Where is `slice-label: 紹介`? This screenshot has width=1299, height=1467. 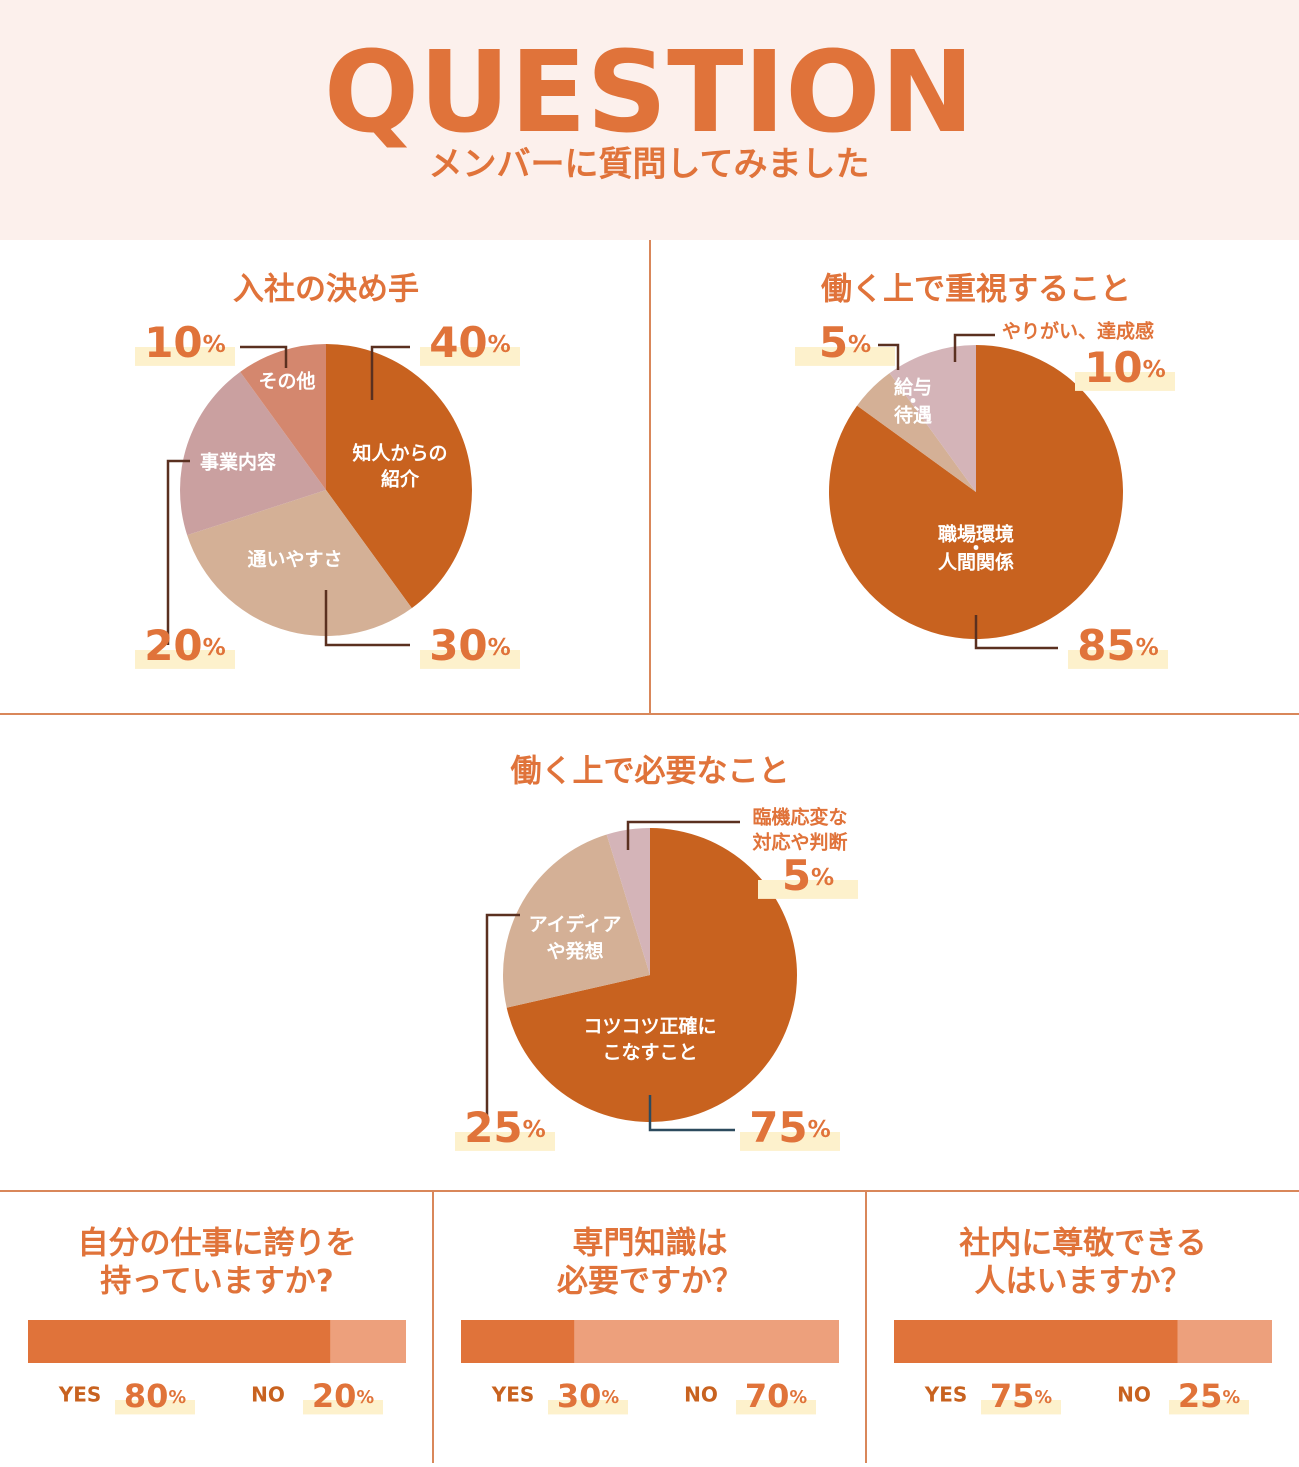 slice-label: 紹介 is located at coordinates (400, 479).